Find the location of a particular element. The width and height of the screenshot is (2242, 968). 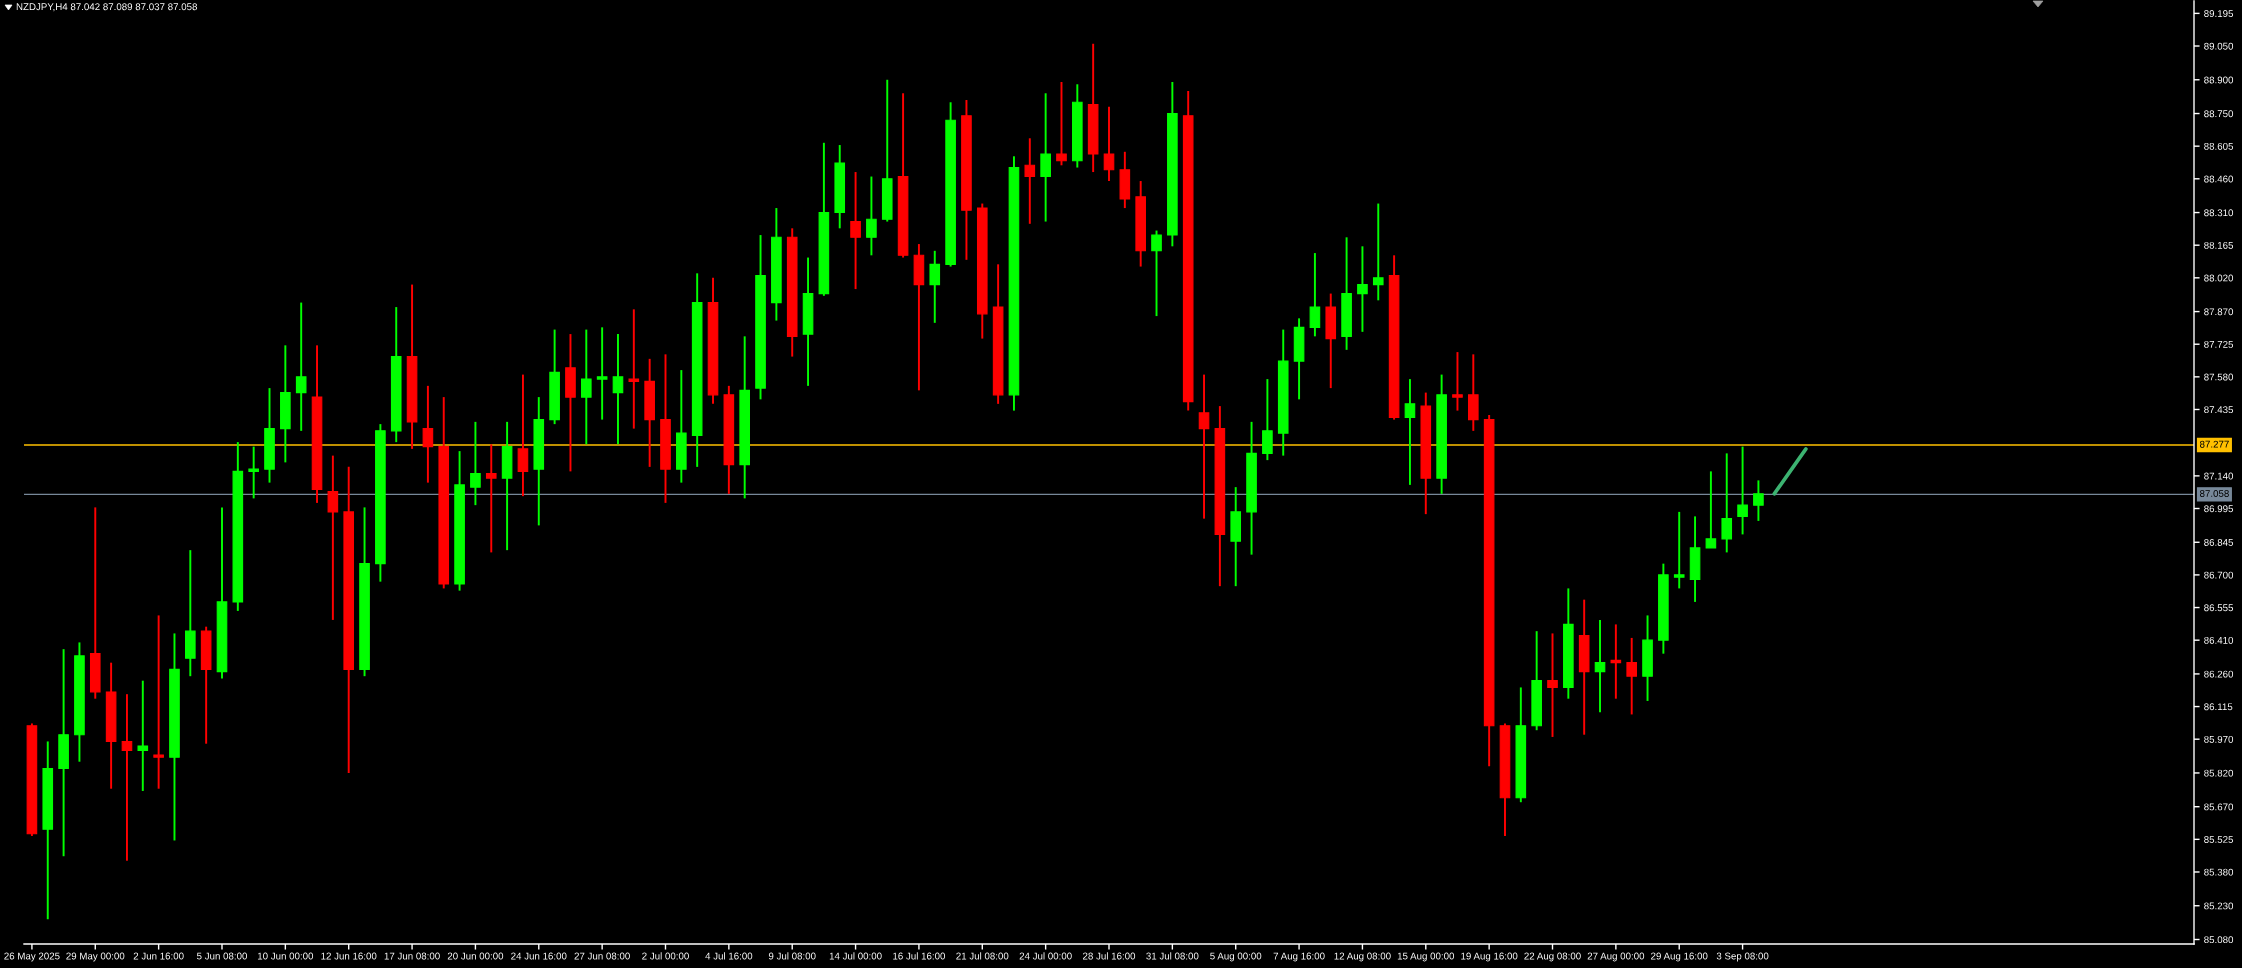

x-tick-label: 3 Sep 08:00 is located at coordinates (1742, 957).